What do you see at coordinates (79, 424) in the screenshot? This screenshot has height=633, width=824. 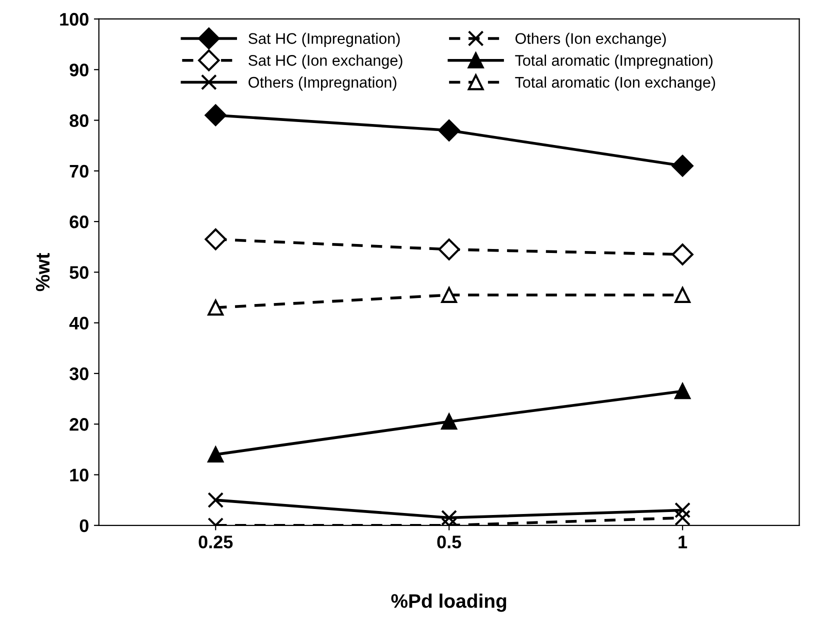 I see `y-tick-label: 20` at bounding box center [79, 424].